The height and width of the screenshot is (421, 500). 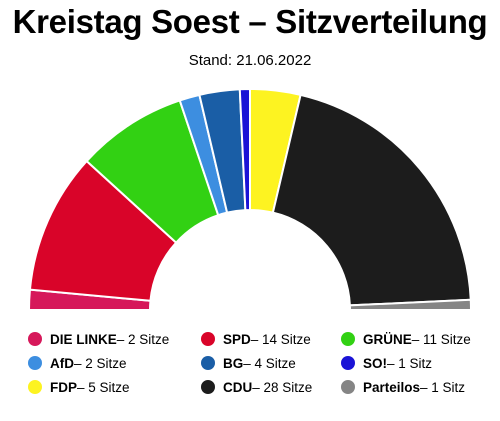 What do you see at coordinates (83, 339) in the screenshot?
I see `legend-party-name: DIE LINKE` at bounding box center [83, 339].